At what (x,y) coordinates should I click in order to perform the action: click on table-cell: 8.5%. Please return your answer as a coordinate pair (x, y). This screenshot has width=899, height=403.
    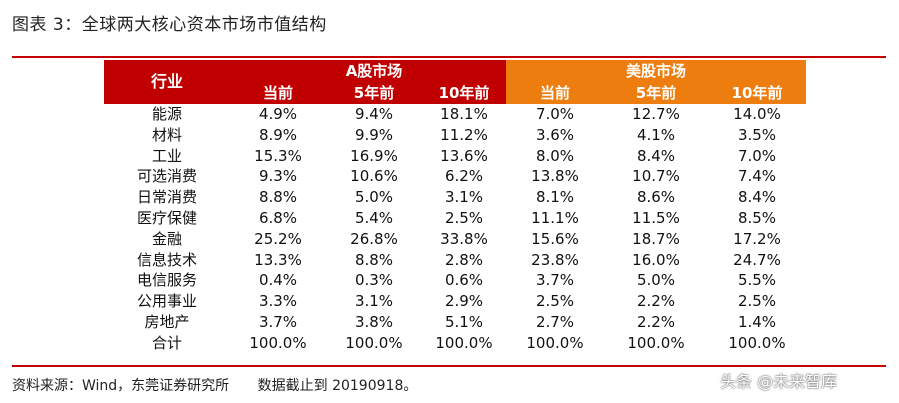
    Looking at the image, I should click on (757, 217).